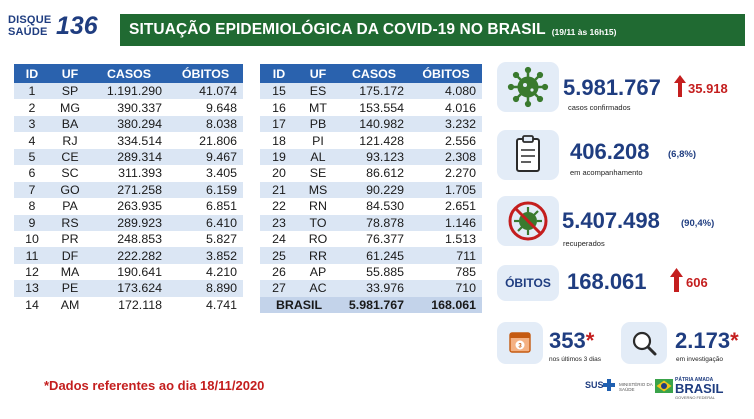  Describe the element at coordinates (446, 206) in the screenshot. I see `row-deaths: 2.651` at that location.